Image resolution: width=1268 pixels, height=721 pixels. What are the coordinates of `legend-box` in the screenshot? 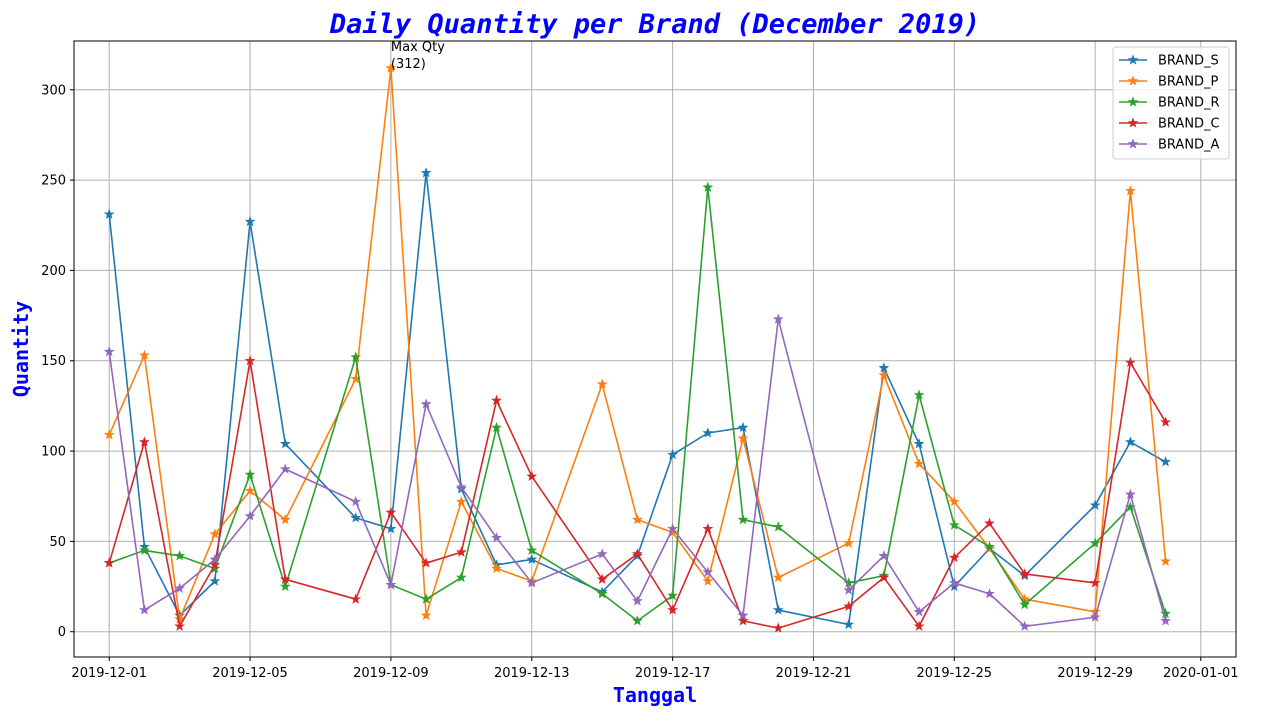 It's located at (1171, 103).